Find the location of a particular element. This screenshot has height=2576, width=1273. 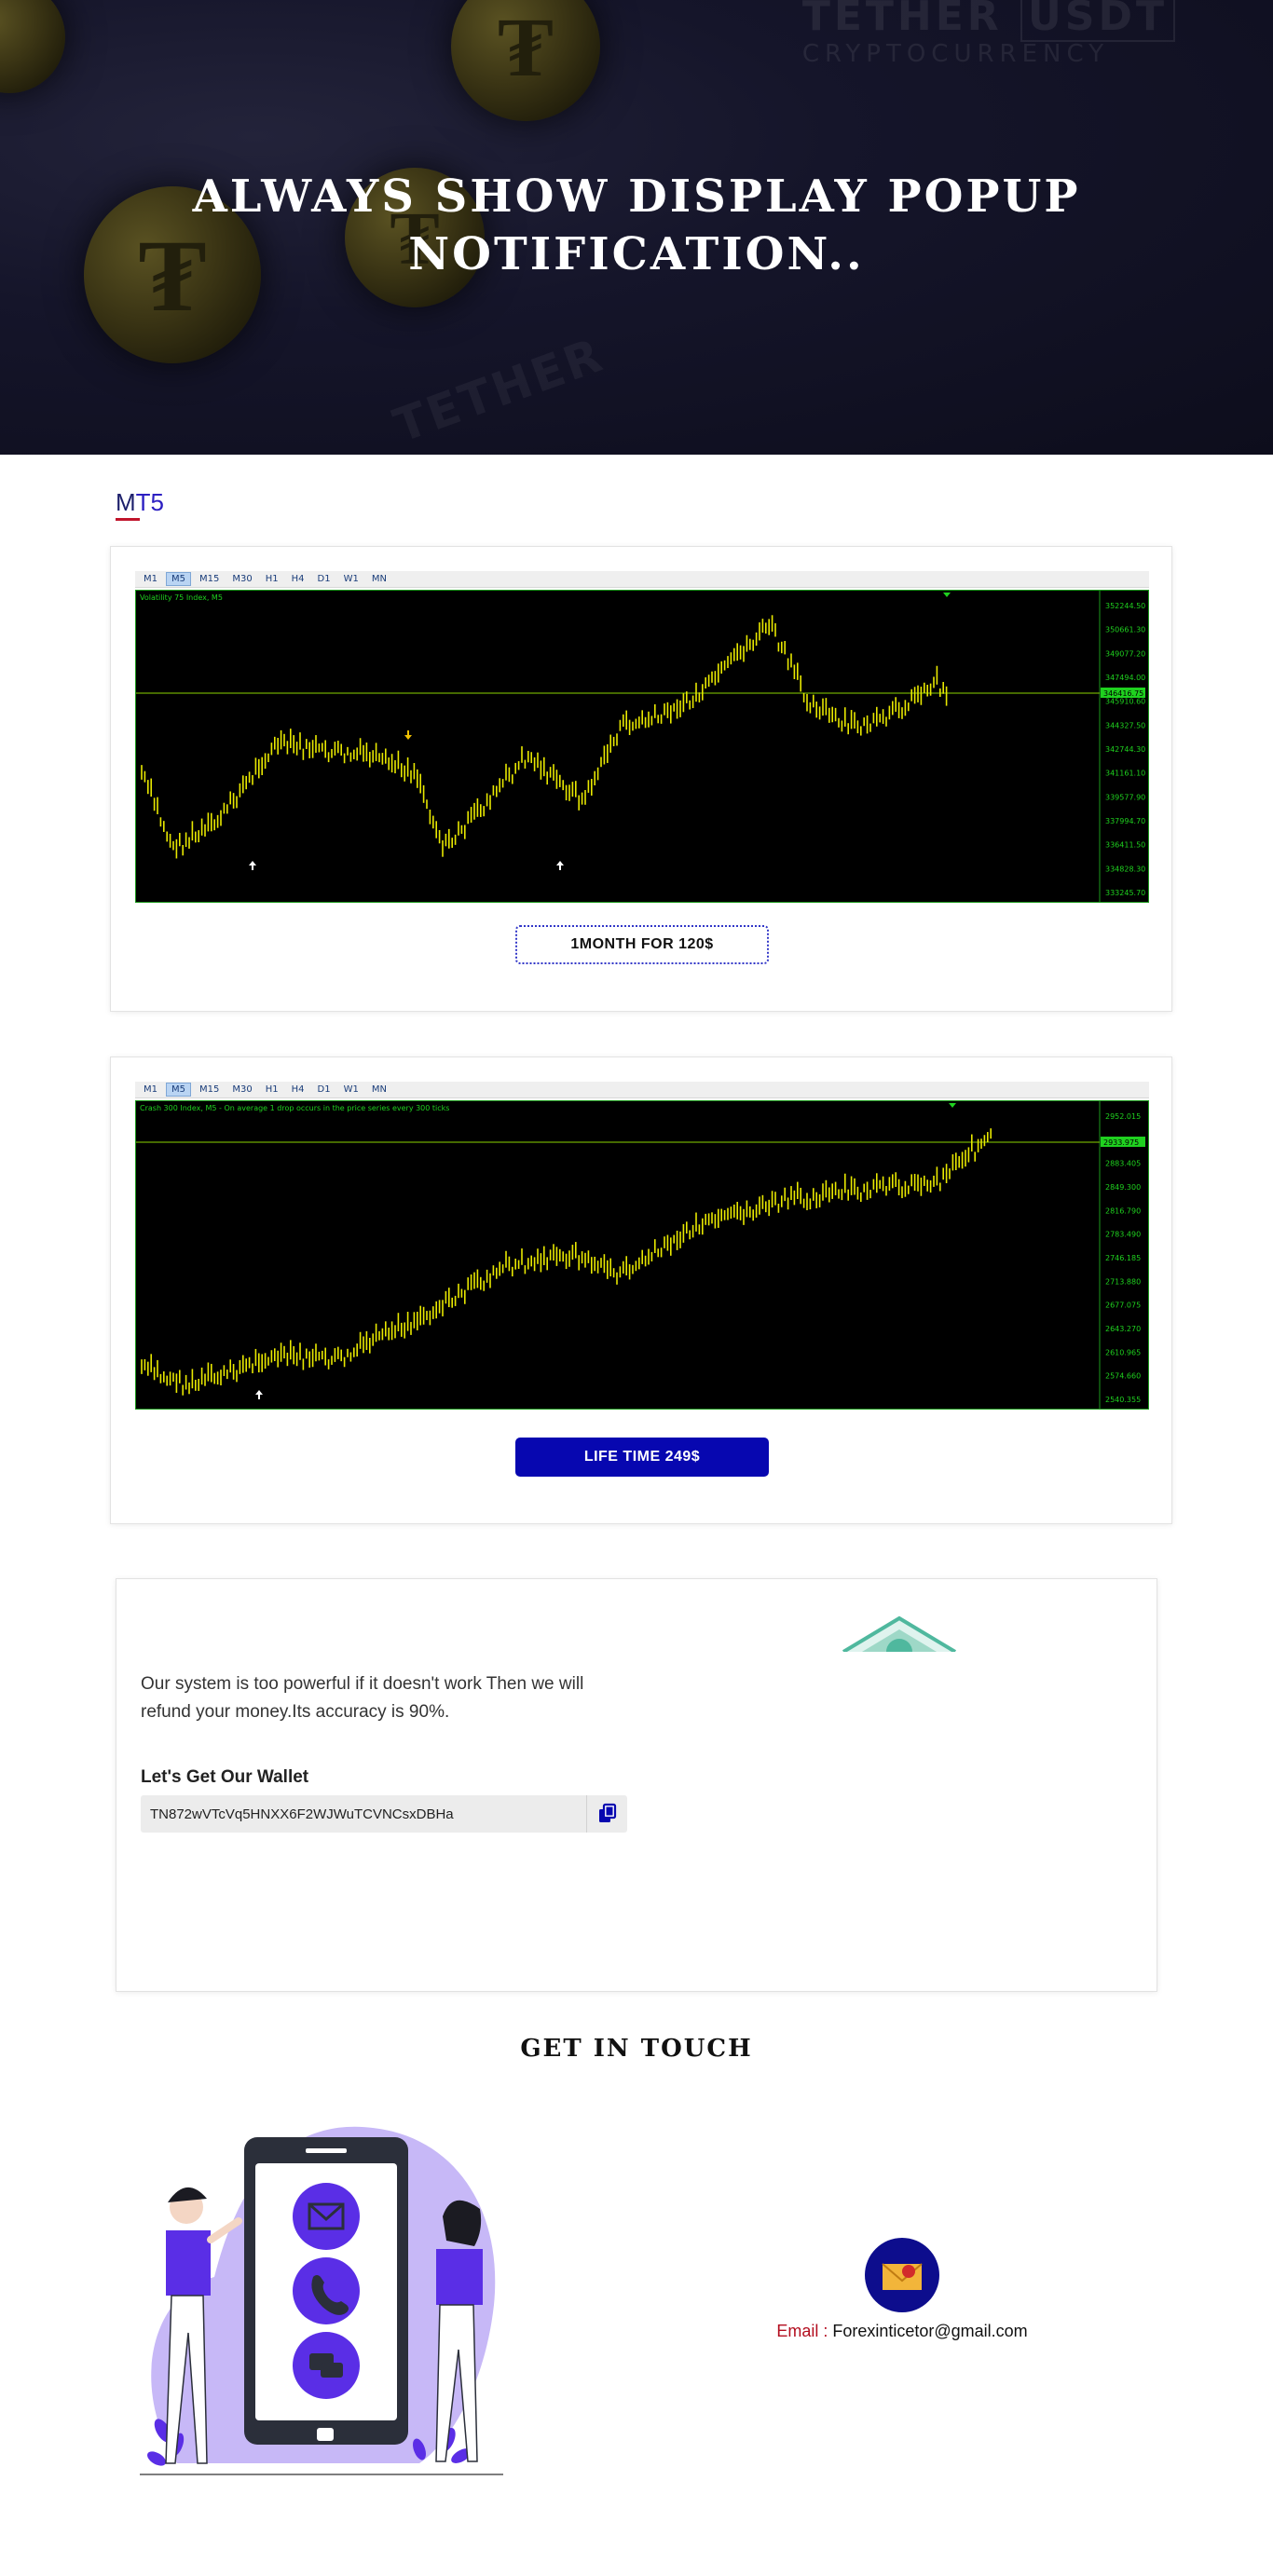

contact-illustration is located at coordinates (321, 2294).